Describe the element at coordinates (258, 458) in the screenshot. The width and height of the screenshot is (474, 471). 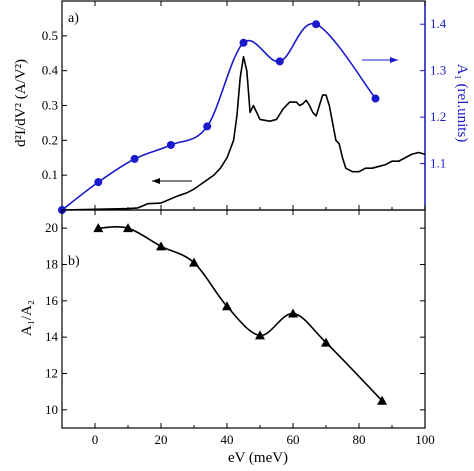
I see `x-axis-label: eV (meV)` at that location.